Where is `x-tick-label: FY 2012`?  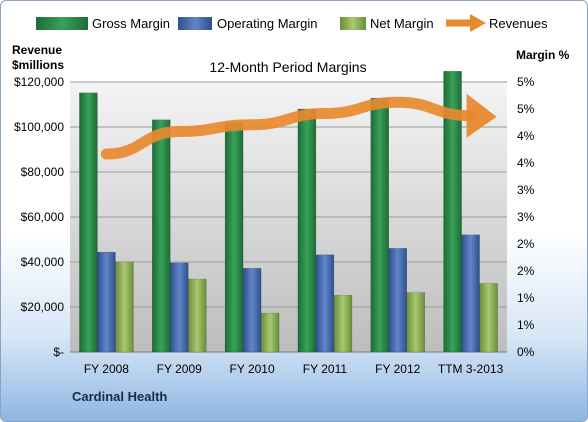
x-tick-label: FY 2012 is located at coordinates (397, 369).